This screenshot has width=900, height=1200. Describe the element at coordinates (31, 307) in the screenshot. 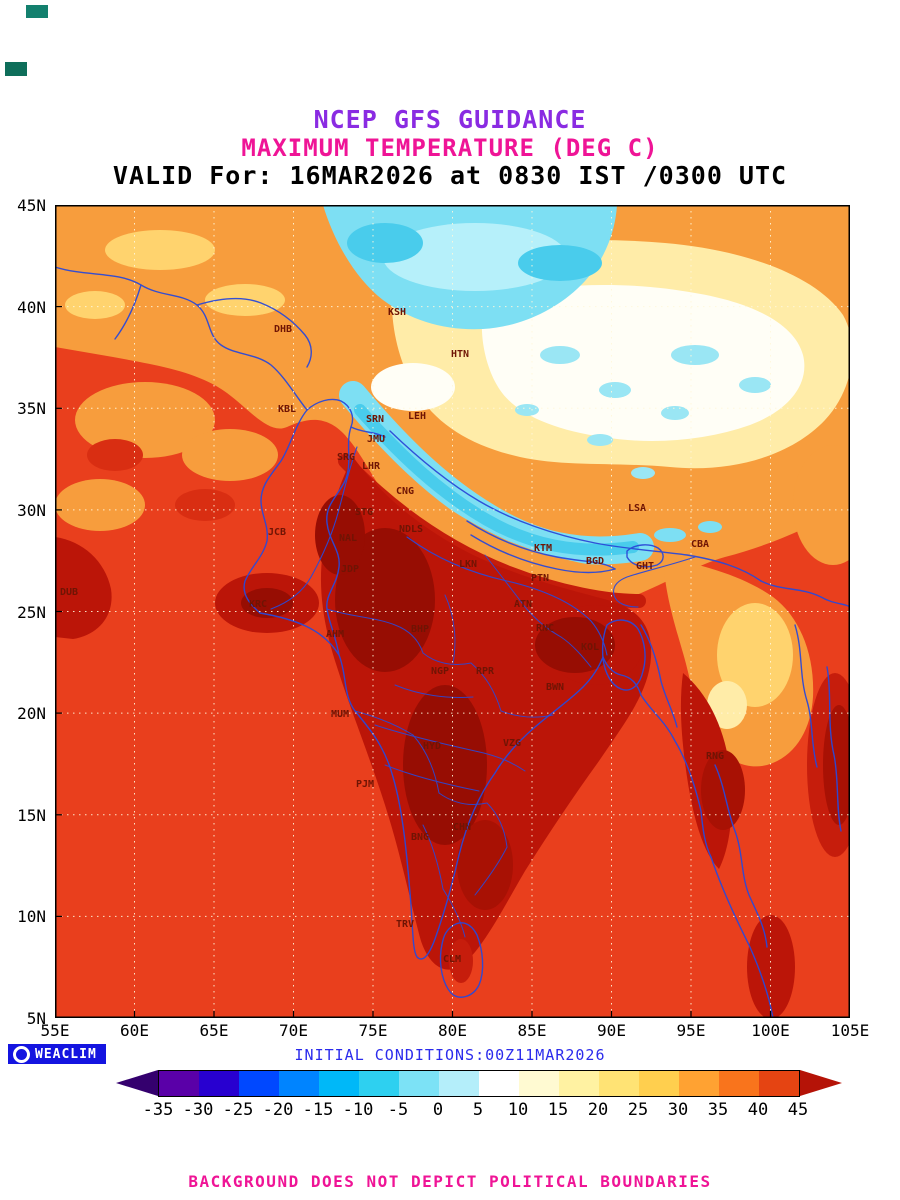

I see `lat-tick-label: 40N` at that location.